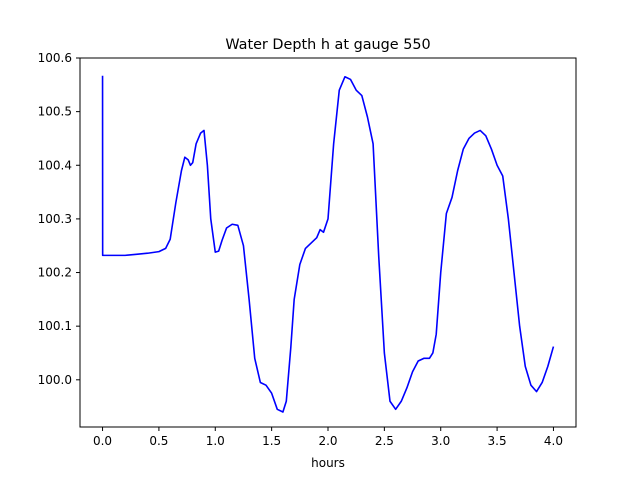 The width and height of the screenshot is (640, 480). What do you see at coordinates (215, 441) in the screenshot?
I see `x-tick-label: 1.0` at bounding box center [215, 441].